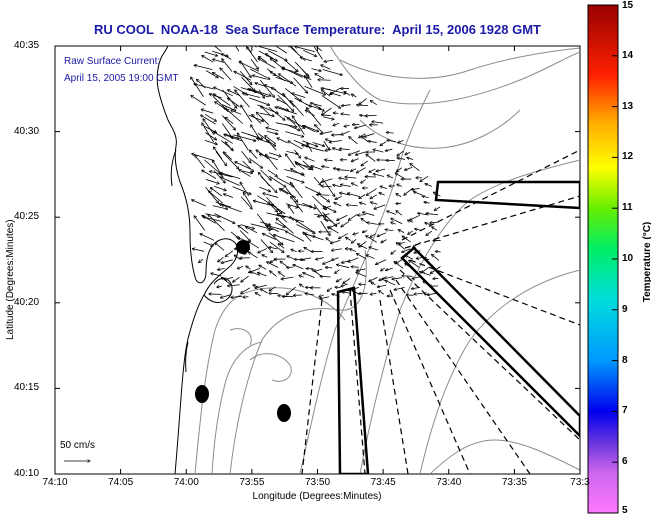 This screenshot has width=651, height=519. Describe the element at coordinates (615, 259) in the screenshot. I see `colorbar-ticks` at that location.